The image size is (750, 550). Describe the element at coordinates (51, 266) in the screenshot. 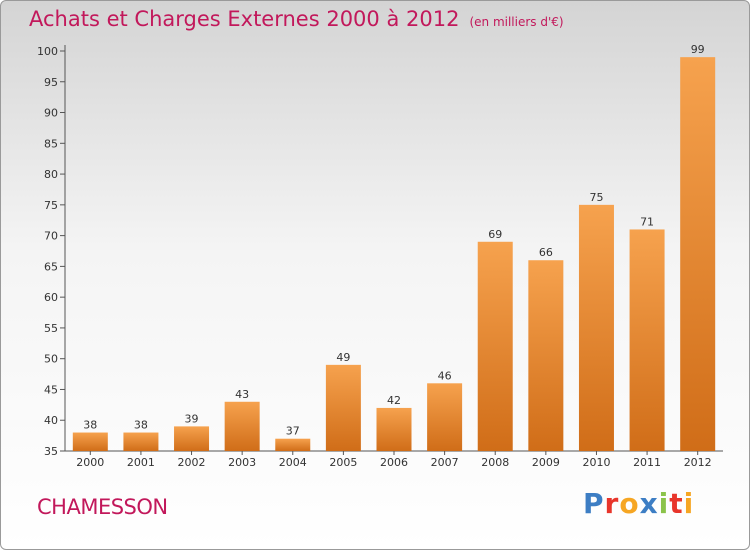

I see `y-tick-label: 65` at that location.